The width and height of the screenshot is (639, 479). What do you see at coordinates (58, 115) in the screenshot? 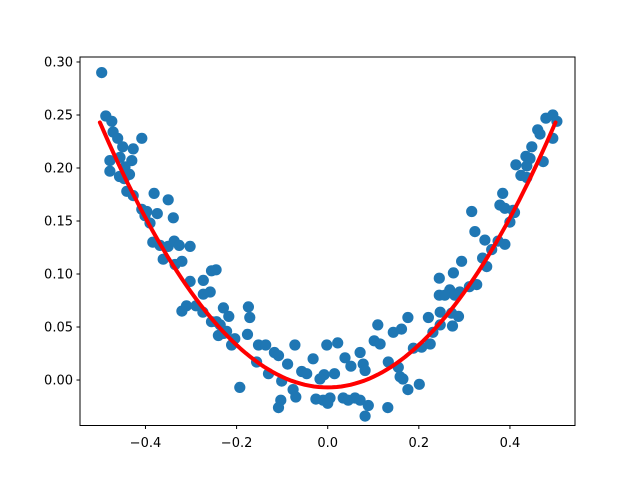
I see `y-tick-label: 0.25` at bounding box center [58, 115].